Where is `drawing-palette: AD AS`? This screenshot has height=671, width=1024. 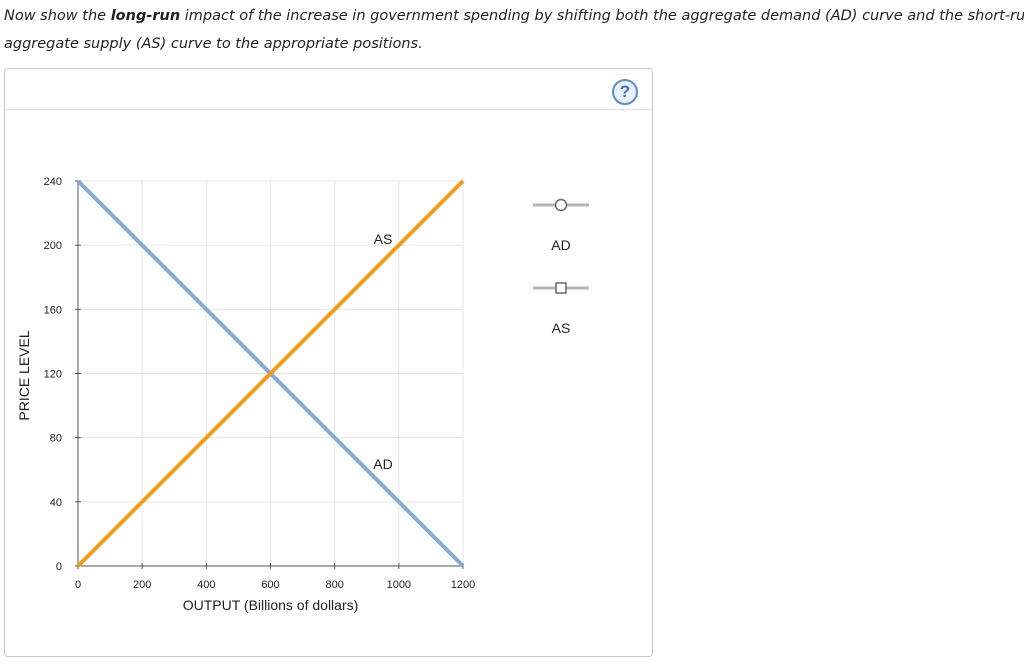
drawing-palette: AD AS is located at coordinates (561, 267).